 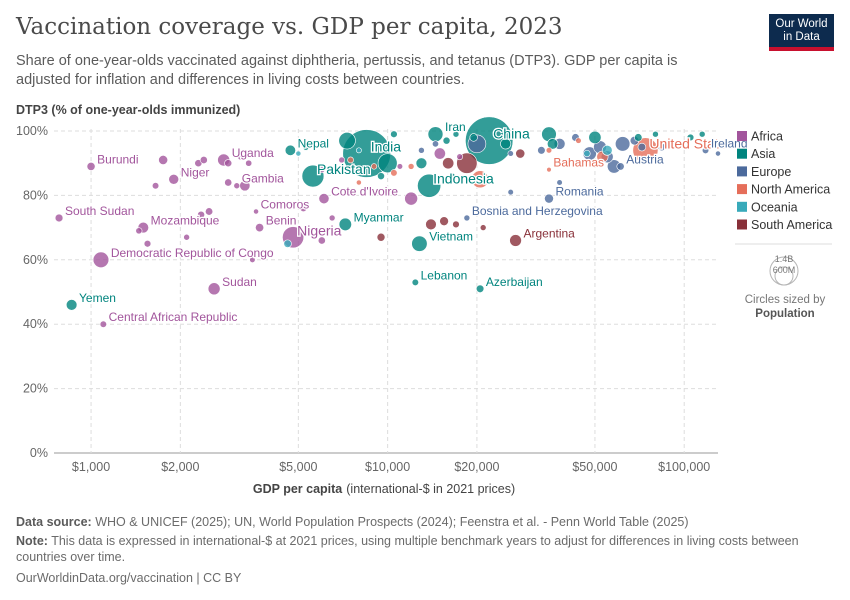 I want to click on point-nepal, so click(x=290, y=150).